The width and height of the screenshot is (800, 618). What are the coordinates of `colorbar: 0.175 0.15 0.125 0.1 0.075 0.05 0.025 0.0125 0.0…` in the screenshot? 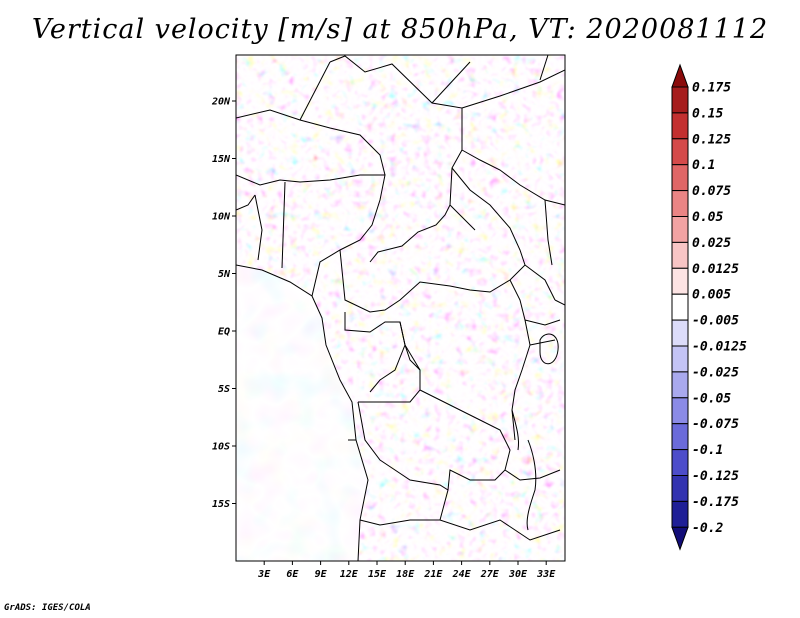 It's located at (709, 307).